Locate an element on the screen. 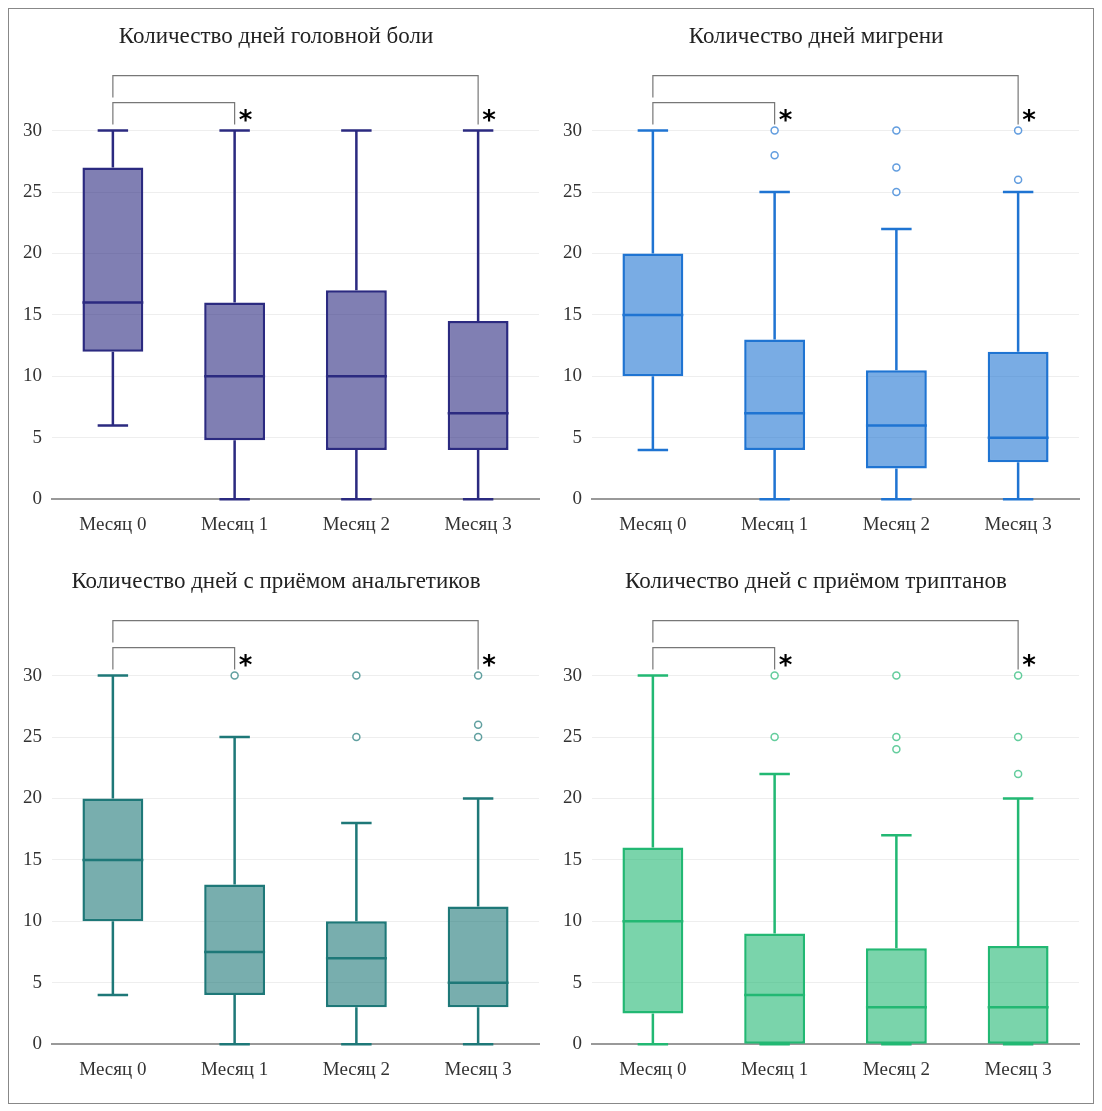 This screenshot has height=1111, width=1102. chart-title: Количество дней мигрени is located at coordinates (816, 35).